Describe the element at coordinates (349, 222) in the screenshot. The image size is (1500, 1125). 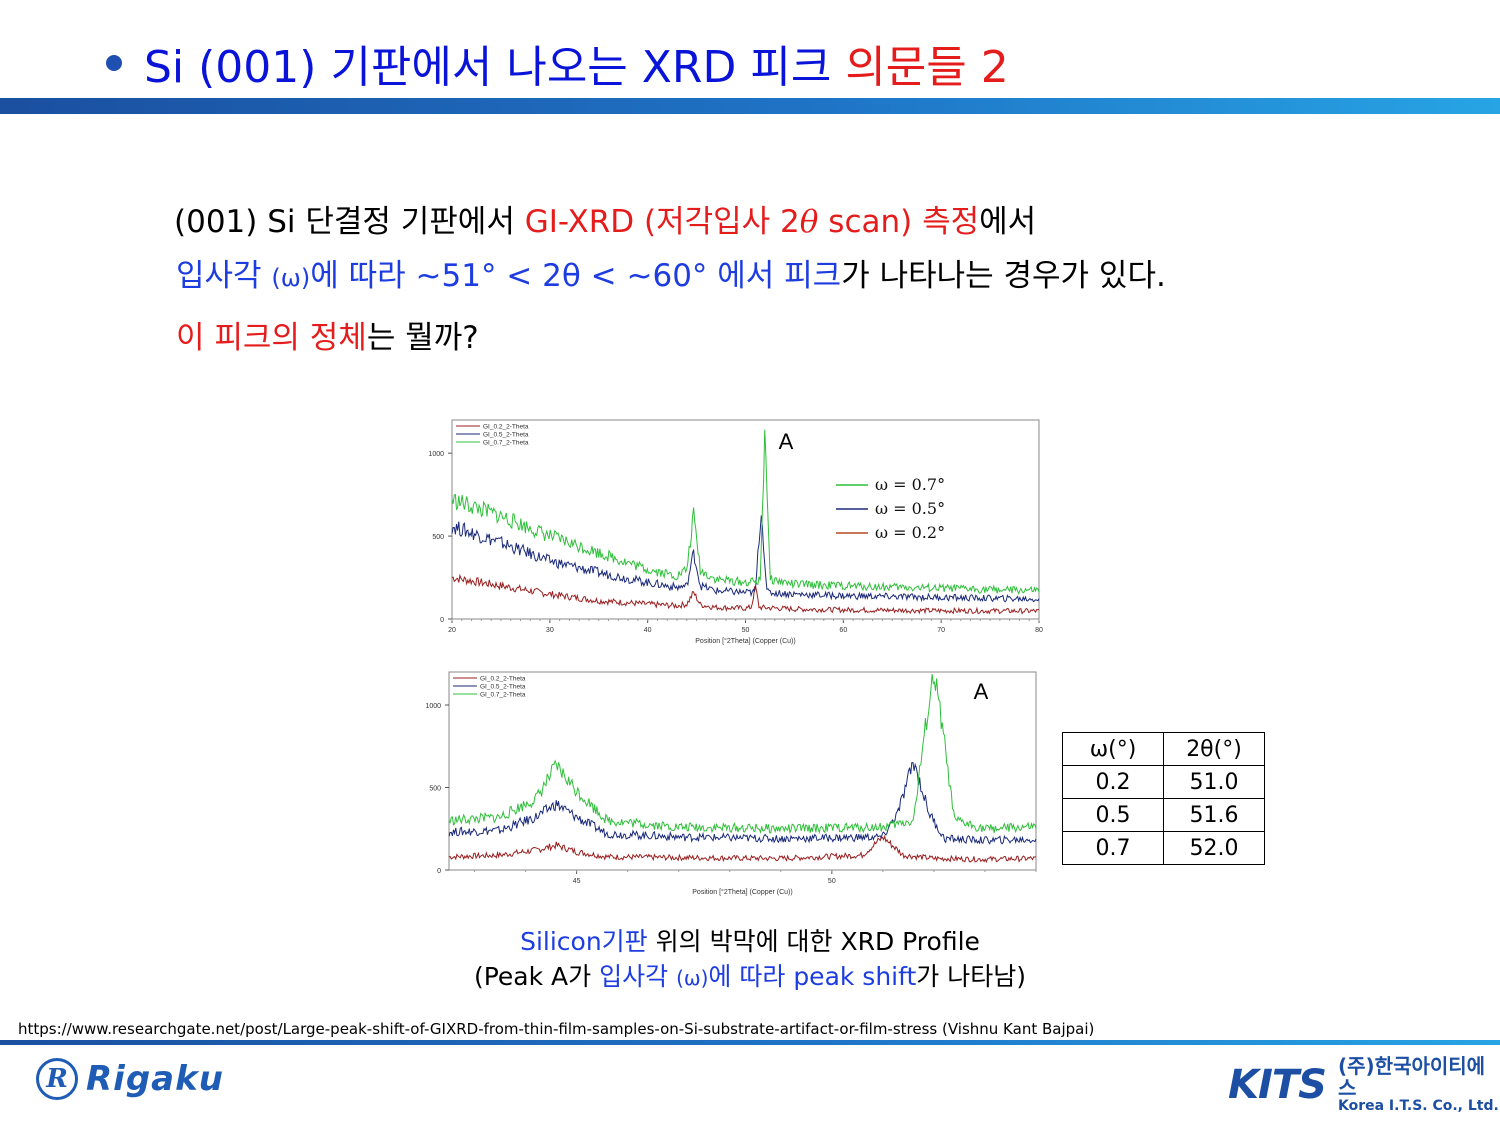
I see `line1-text-a: (001) Si 단결정 기판에서` at that location.